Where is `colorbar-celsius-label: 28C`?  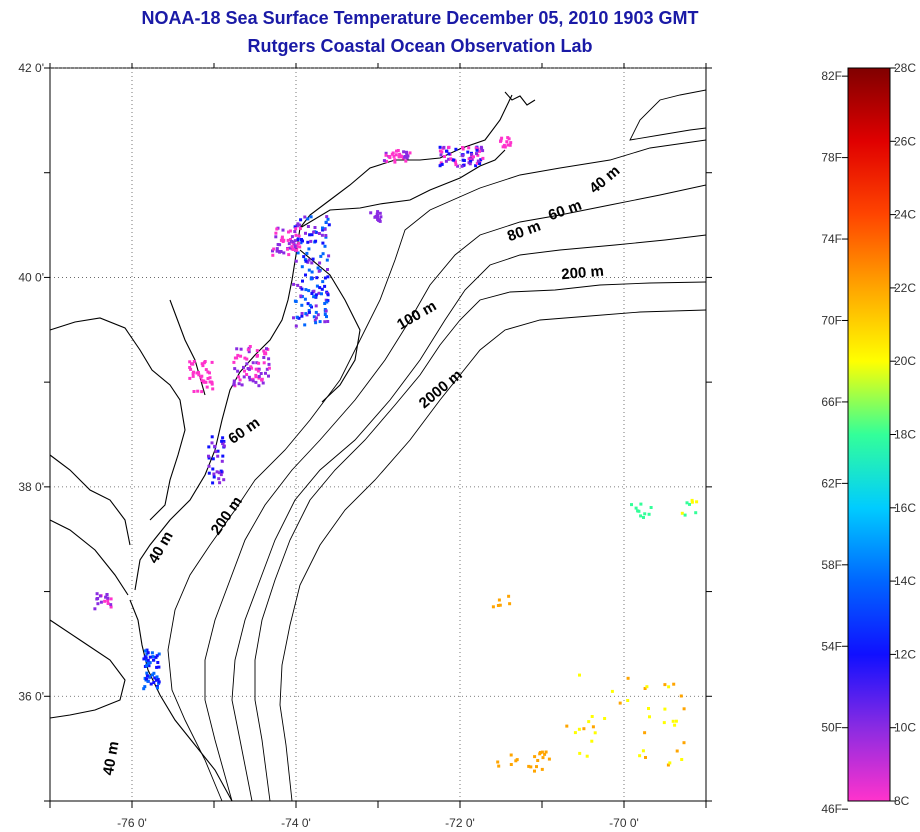 colorbar-celsius-label: 28C is located at coordinates (905, 68).